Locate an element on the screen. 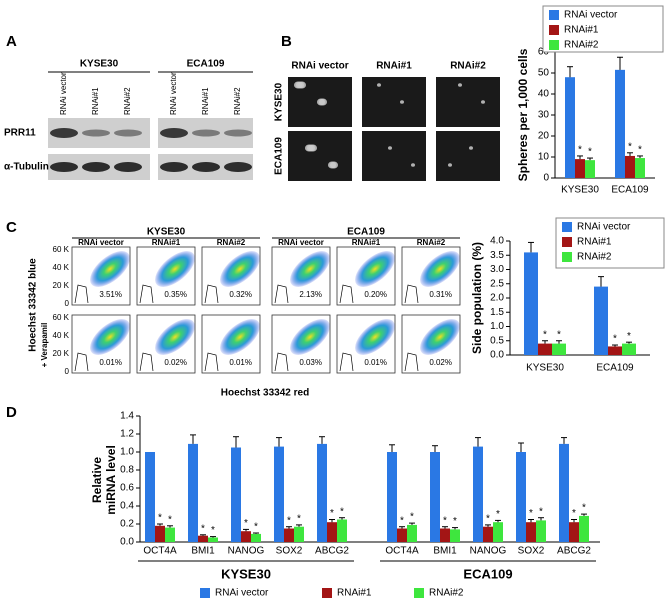 The height and width of the screenshot is (602, 669). row-label: PRR11 is located at coordinates (20, 133).